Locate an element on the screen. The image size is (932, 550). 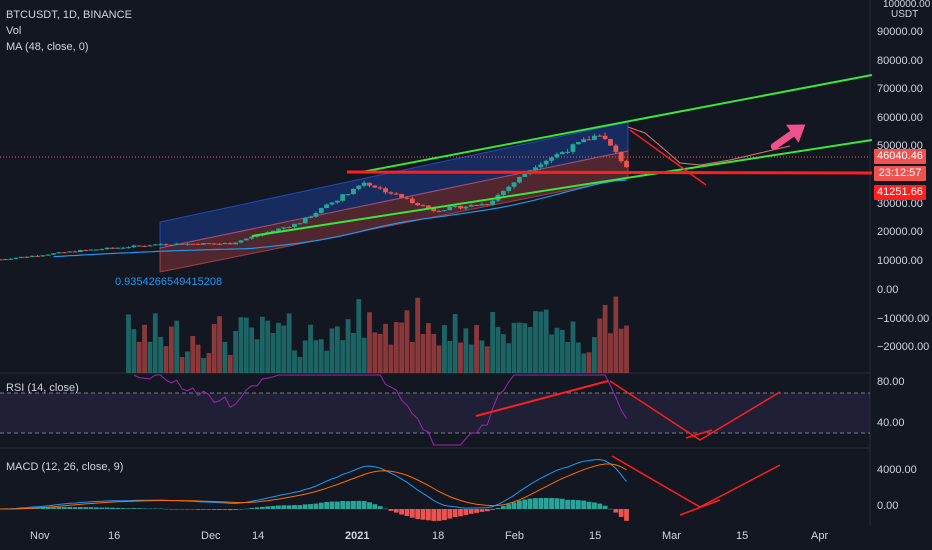
trend-line-upper is located at coordinates (617, 123).